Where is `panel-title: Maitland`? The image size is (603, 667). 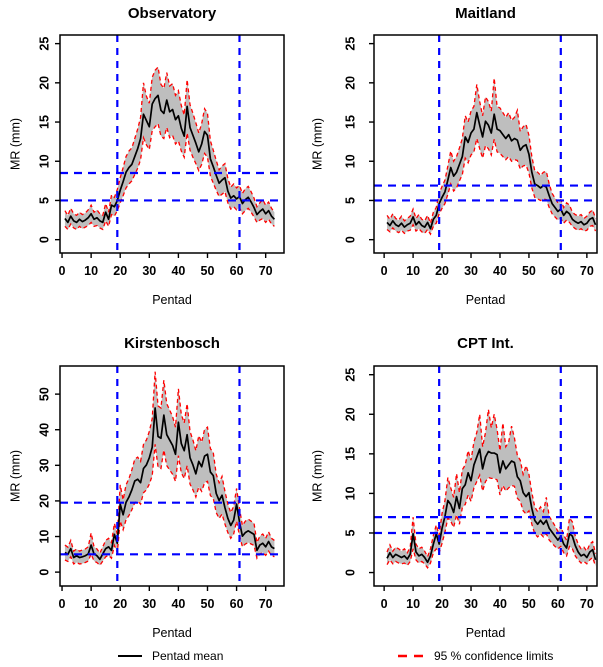 panel-title: Maitland is located at coordinates (485, 13).